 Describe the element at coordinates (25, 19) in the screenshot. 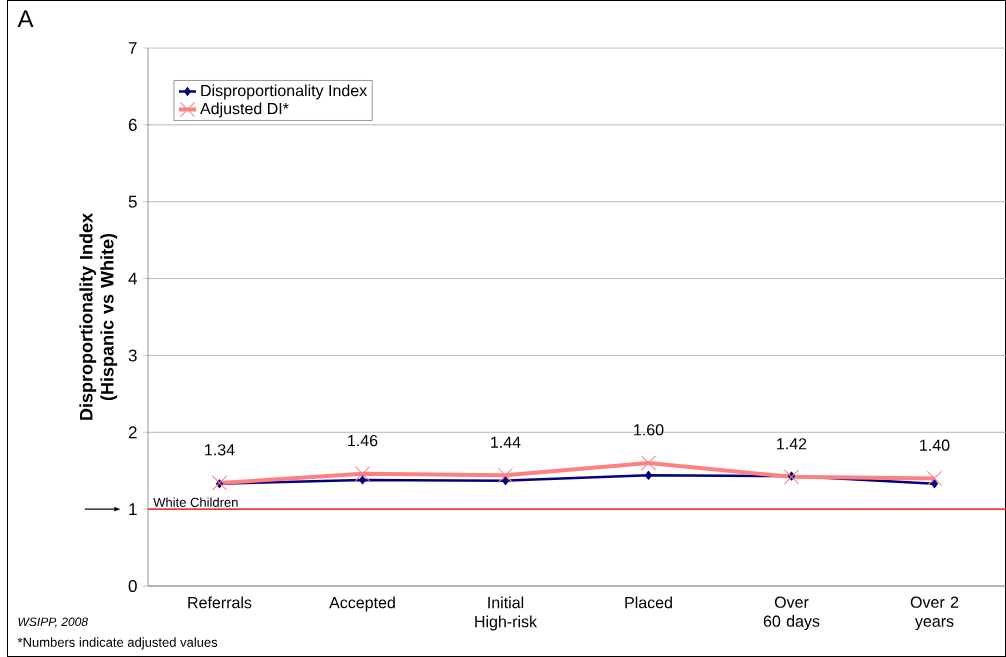

I see `chart-title: A` at that location.